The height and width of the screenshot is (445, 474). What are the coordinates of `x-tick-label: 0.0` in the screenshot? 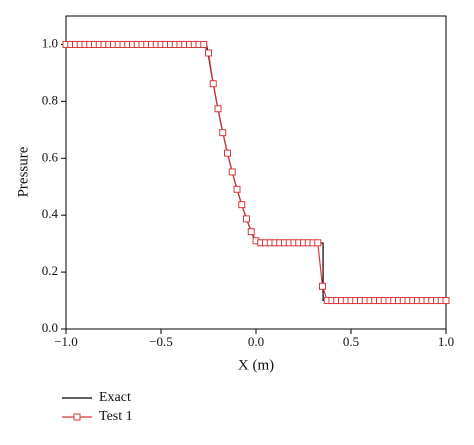 It's located at (256, 341).